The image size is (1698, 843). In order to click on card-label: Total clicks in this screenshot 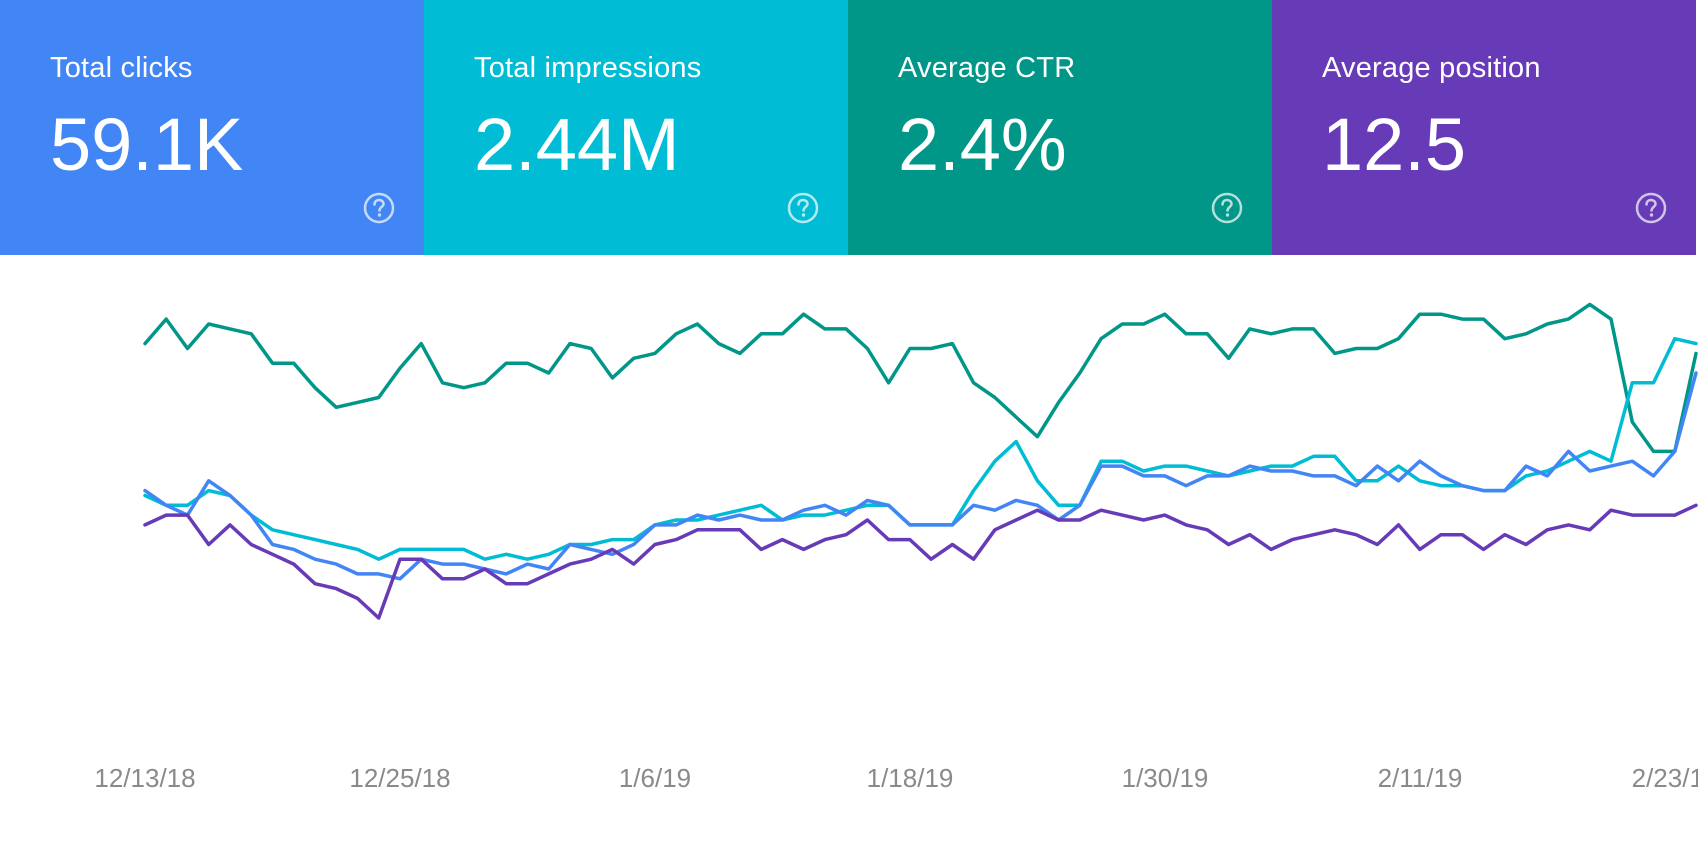, I will do `click(121, 68)`.